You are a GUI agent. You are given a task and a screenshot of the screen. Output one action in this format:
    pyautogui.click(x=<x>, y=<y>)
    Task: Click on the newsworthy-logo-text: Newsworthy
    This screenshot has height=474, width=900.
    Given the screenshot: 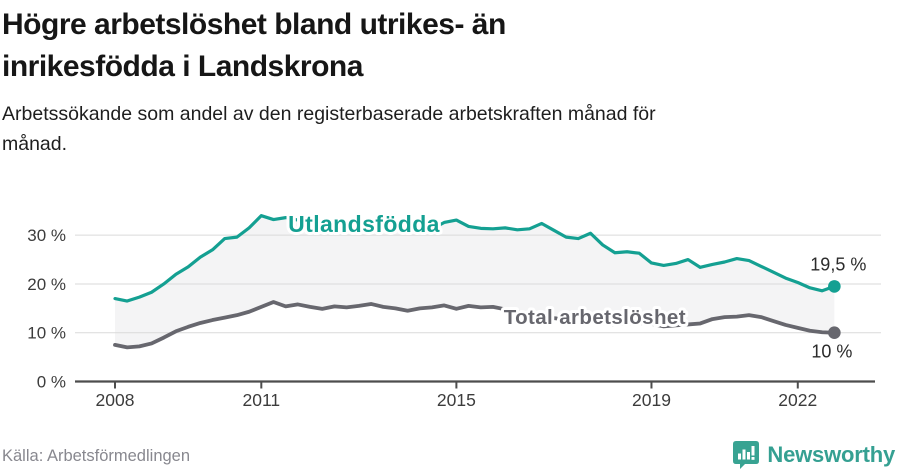 What is the action you would take?
    pyautogui.click(x=831, y=454)
    